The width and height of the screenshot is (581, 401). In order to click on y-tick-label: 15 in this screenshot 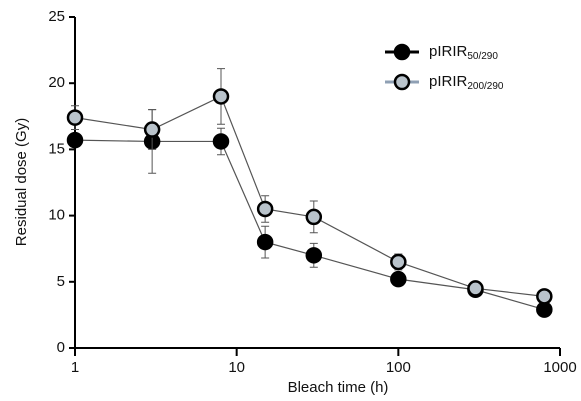, I will do `click(56, 148)`.